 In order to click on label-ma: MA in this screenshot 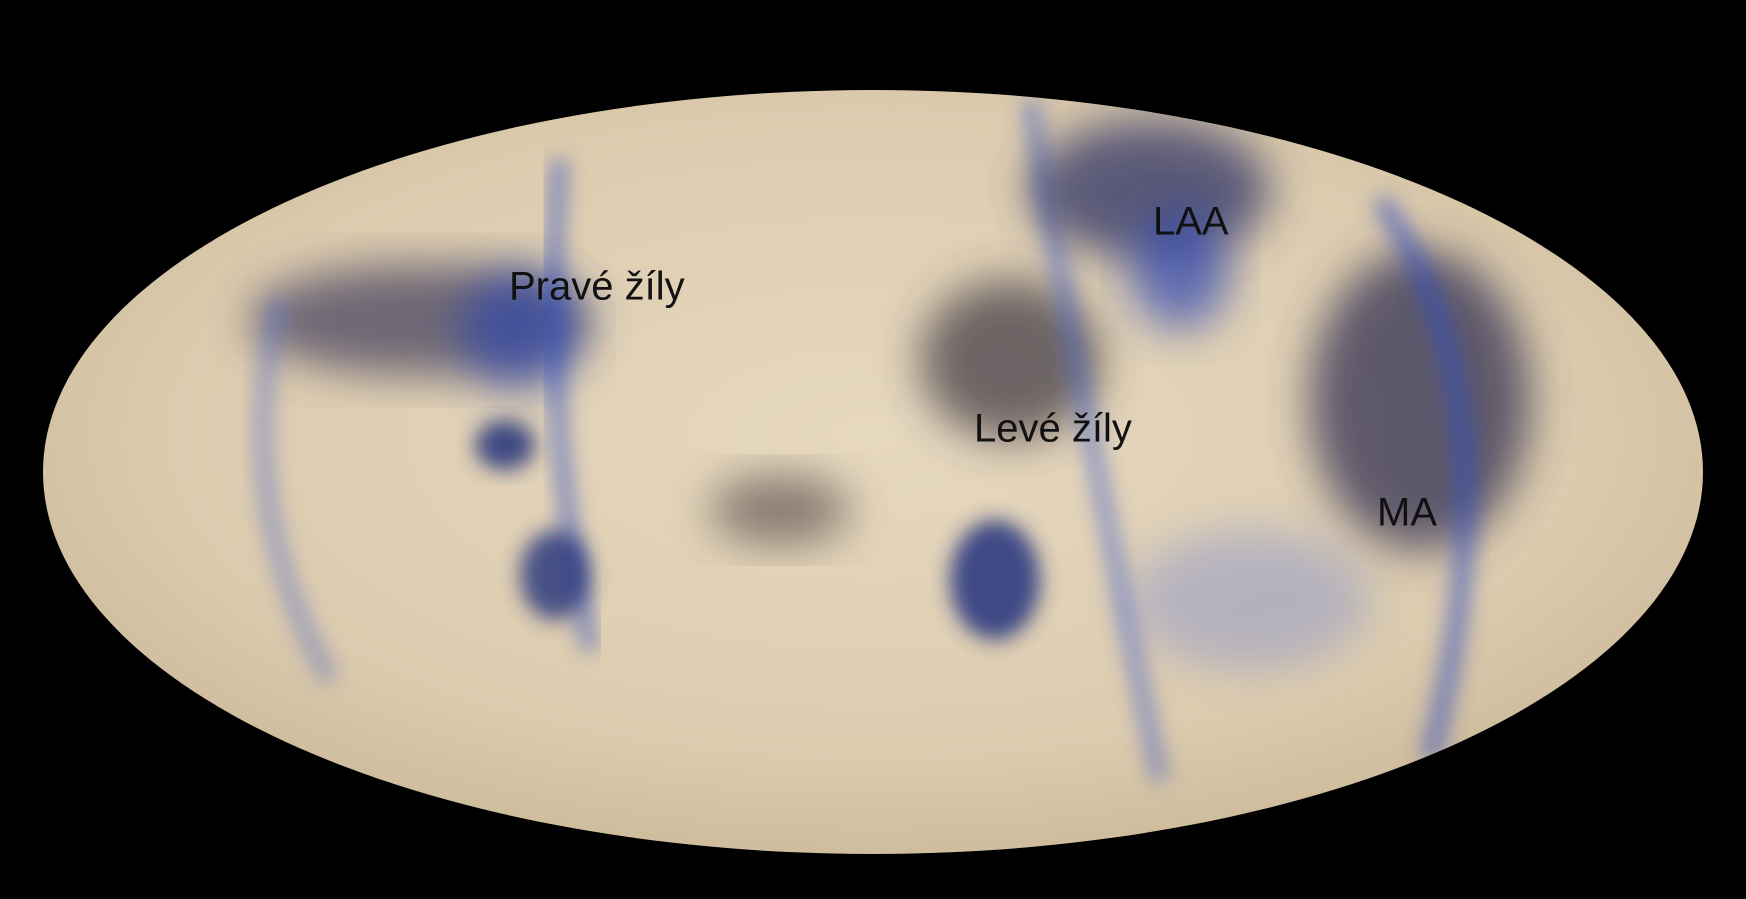, I will do `click(1407, 513)`.